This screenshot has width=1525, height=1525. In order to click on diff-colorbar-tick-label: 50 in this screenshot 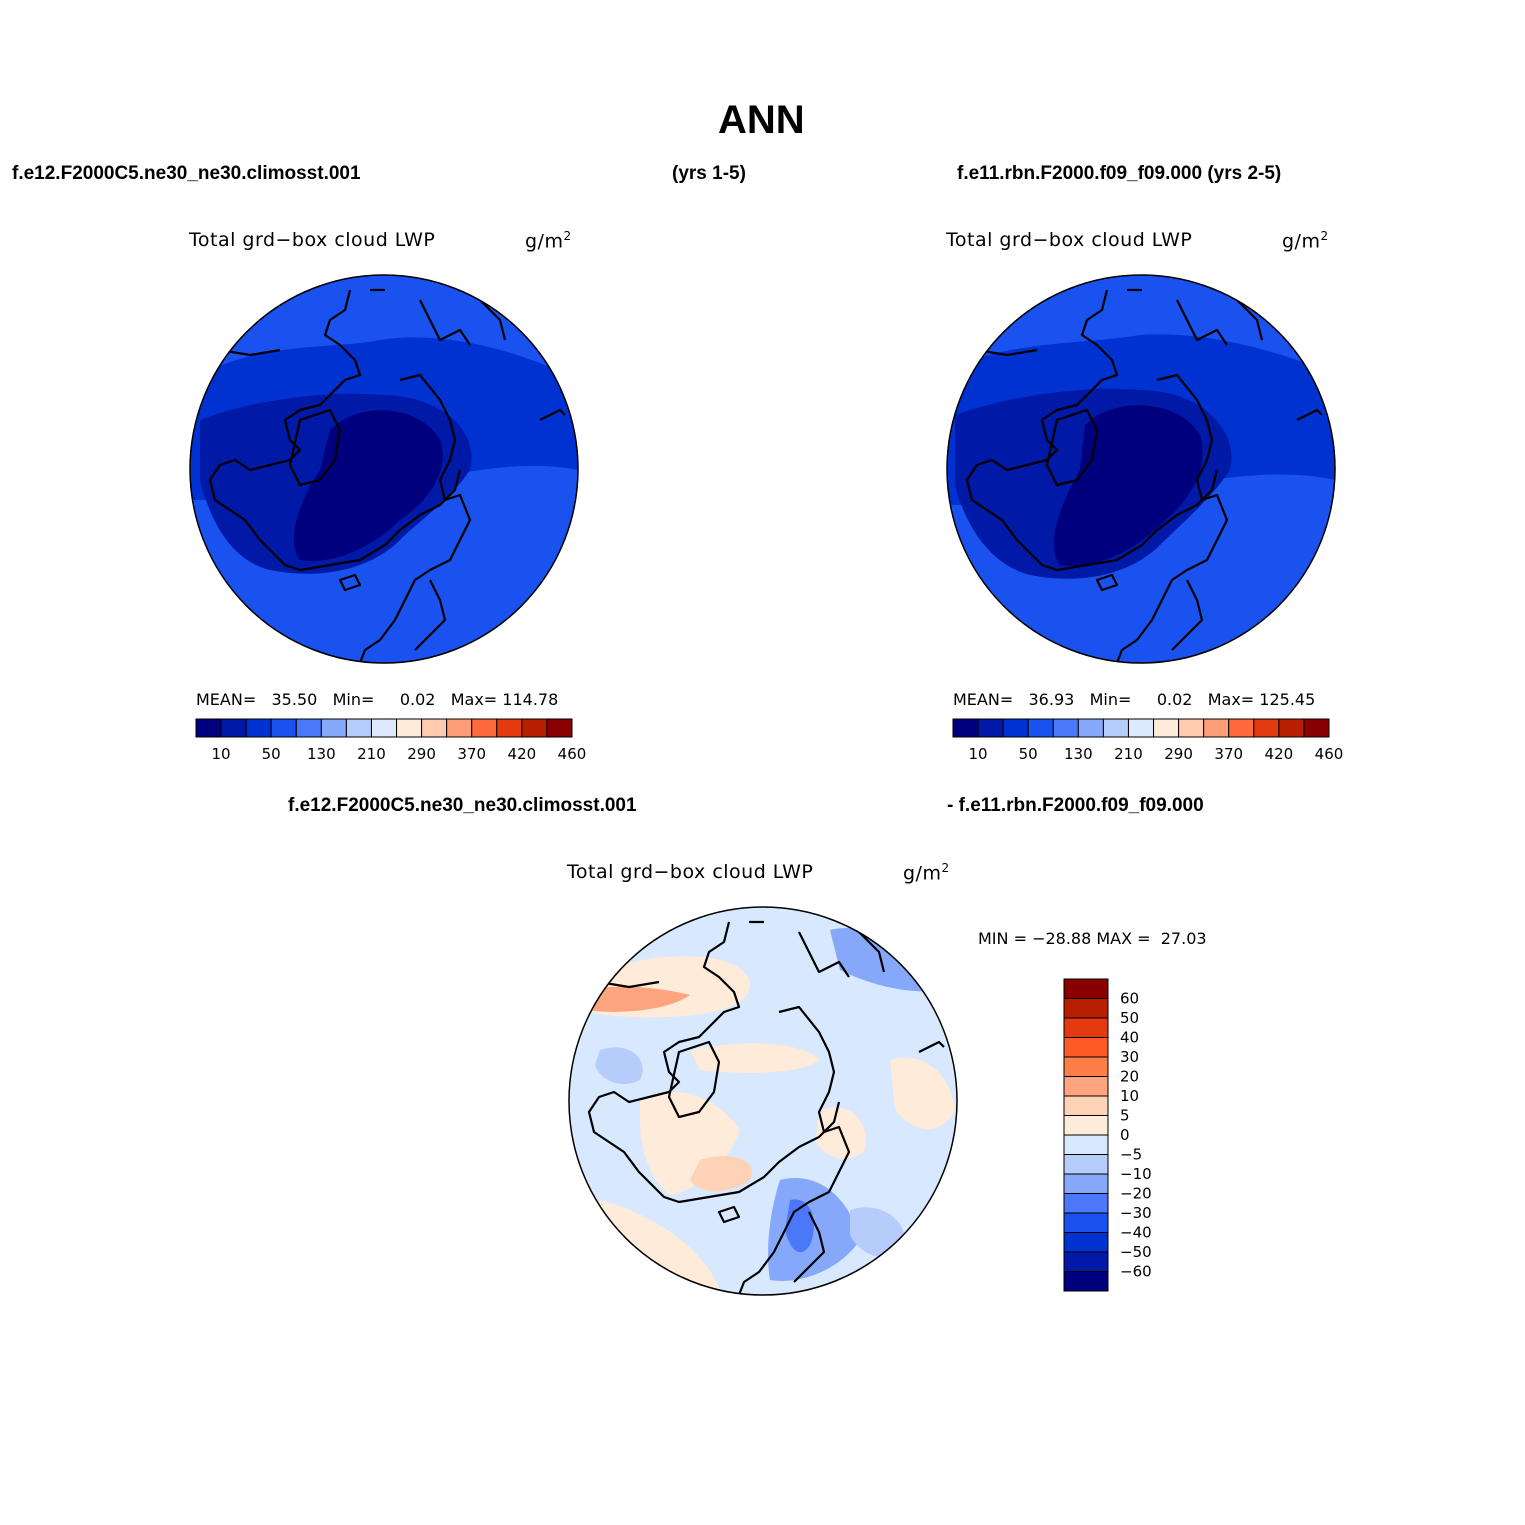, I will do `click(1129, 1018)`.